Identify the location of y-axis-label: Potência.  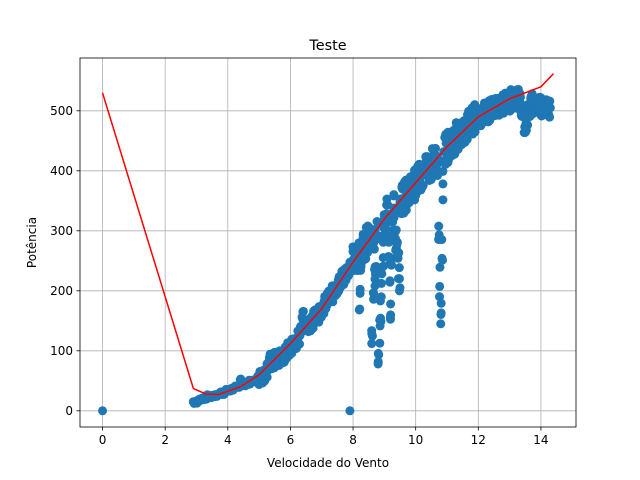
(32, 242).